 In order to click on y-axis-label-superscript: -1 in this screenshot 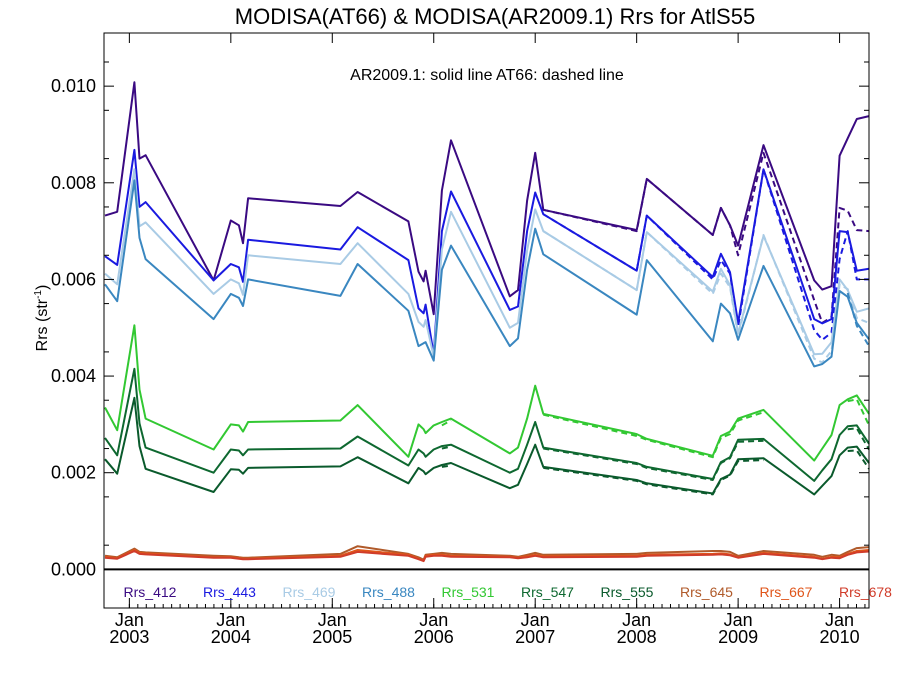, I will do `click(38, 294)`.